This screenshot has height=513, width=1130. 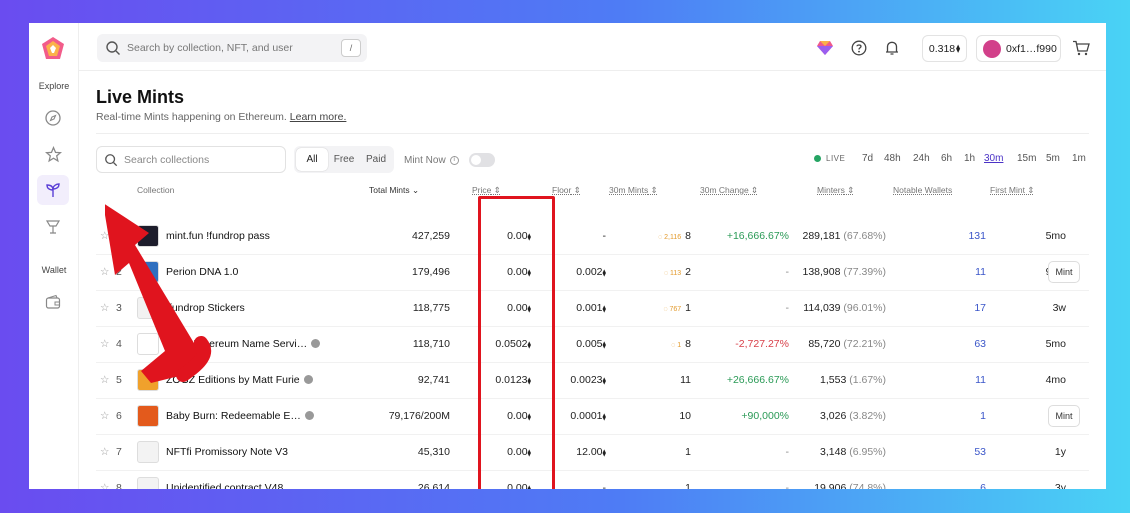 What do you see at coordinates (433, 485) in the screenshot?
I see `total-mints: 26,614` at bounding box center [433, 485].